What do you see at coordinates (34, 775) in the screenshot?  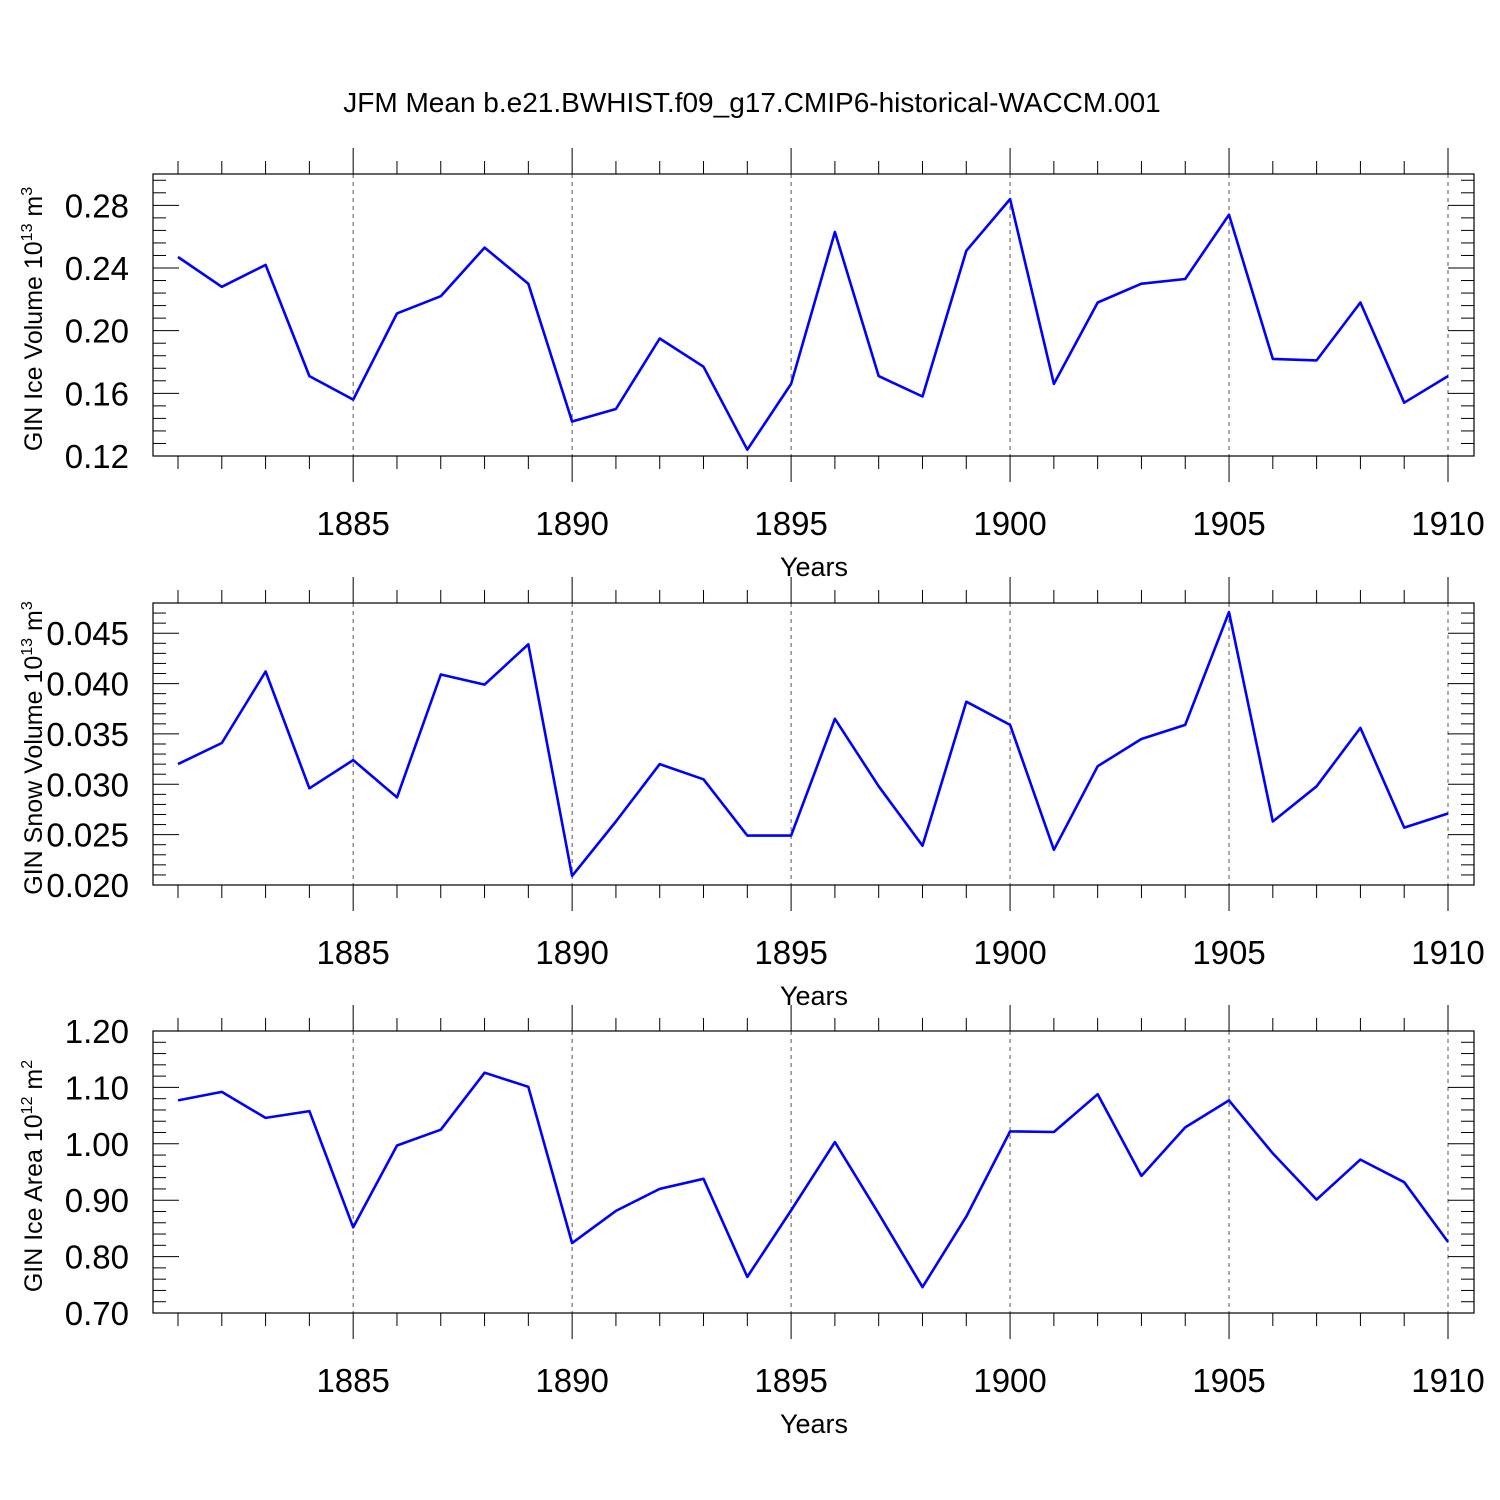 I see `y-axis-label-part: GIN Snow Volume 10` at bounding box center [34, 775].